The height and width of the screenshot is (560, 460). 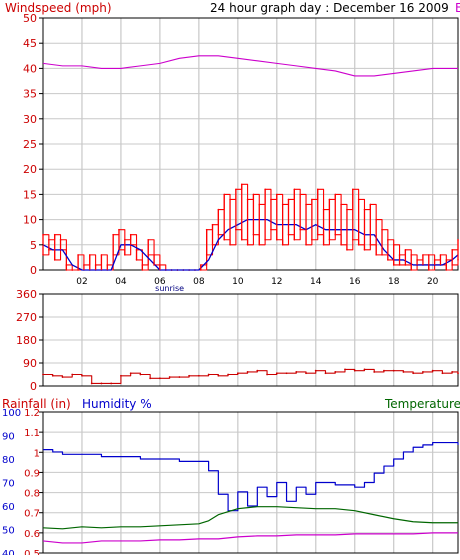 I want to click on windspeed-title: Windspeed (mph), so click(x=58, y=8).